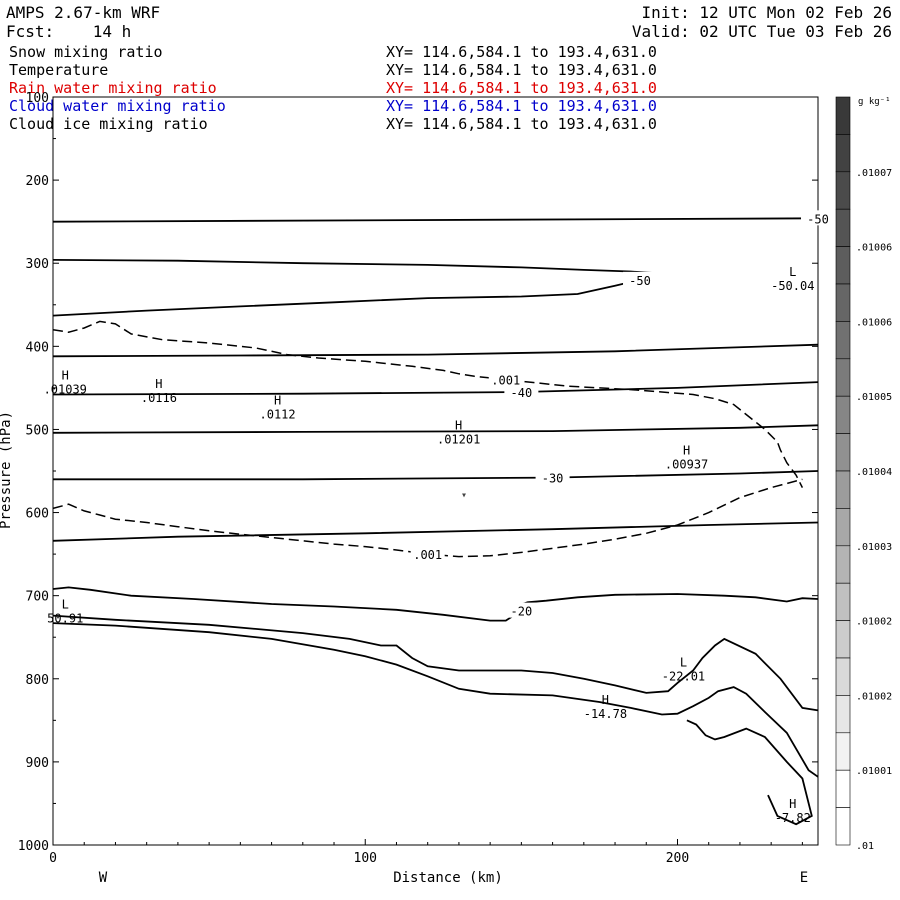 Image resolution: width=900 pixels, height=900 pixels. I want to click on field-xy-cloud-water: XY= 114.6,584.1 to 193.4,631.0, so click(521, 106).